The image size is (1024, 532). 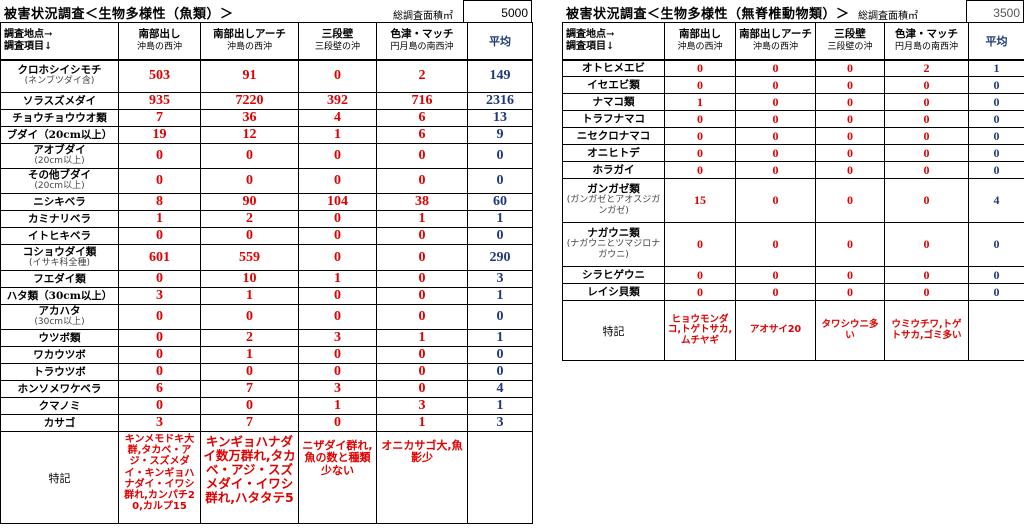 What do you see at coordinates (266, 355) in the screenshot?
I see `table-row: ワカウツボ 0 1 0 0 0` at bounding box center [266, 355].